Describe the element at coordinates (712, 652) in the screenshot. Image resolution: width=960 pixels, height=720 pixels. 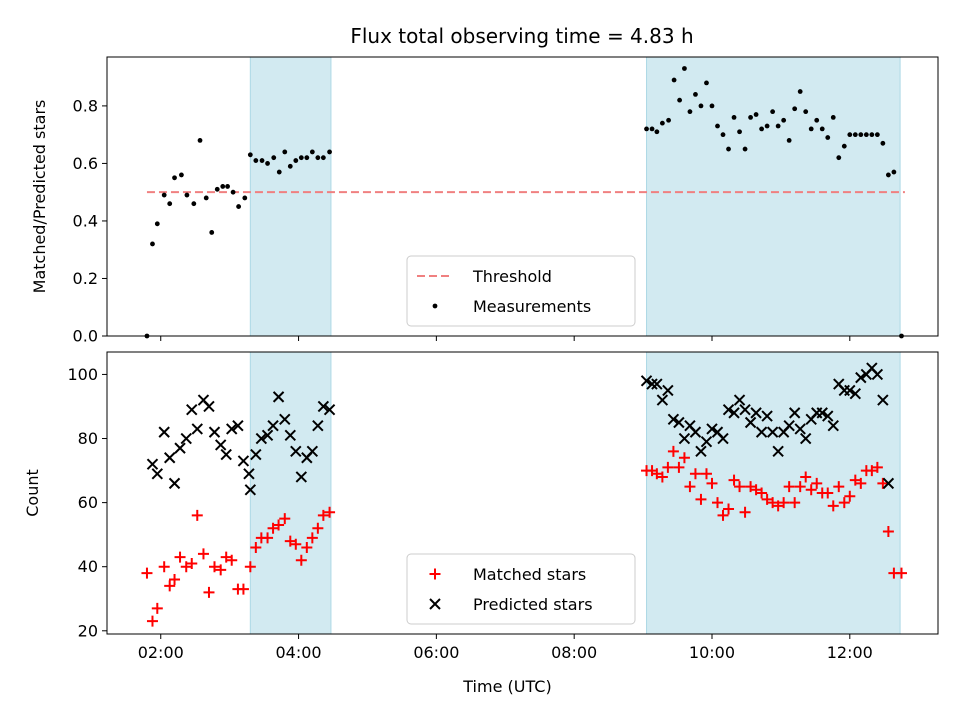
I see `x-tick-label: 10:00` at that location.